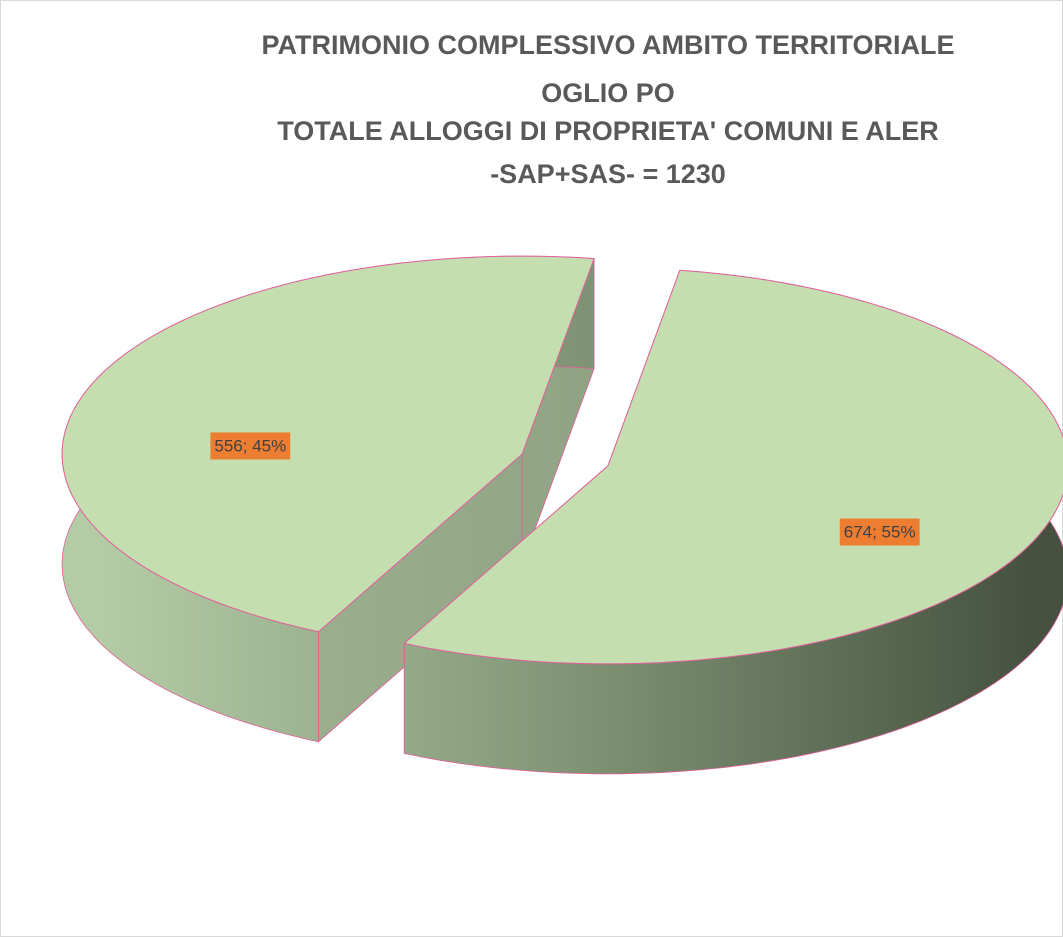 The image size is (1063, 937). I want to click on chart-title: -SAP+SAS- = 1230, so click(608, 174).